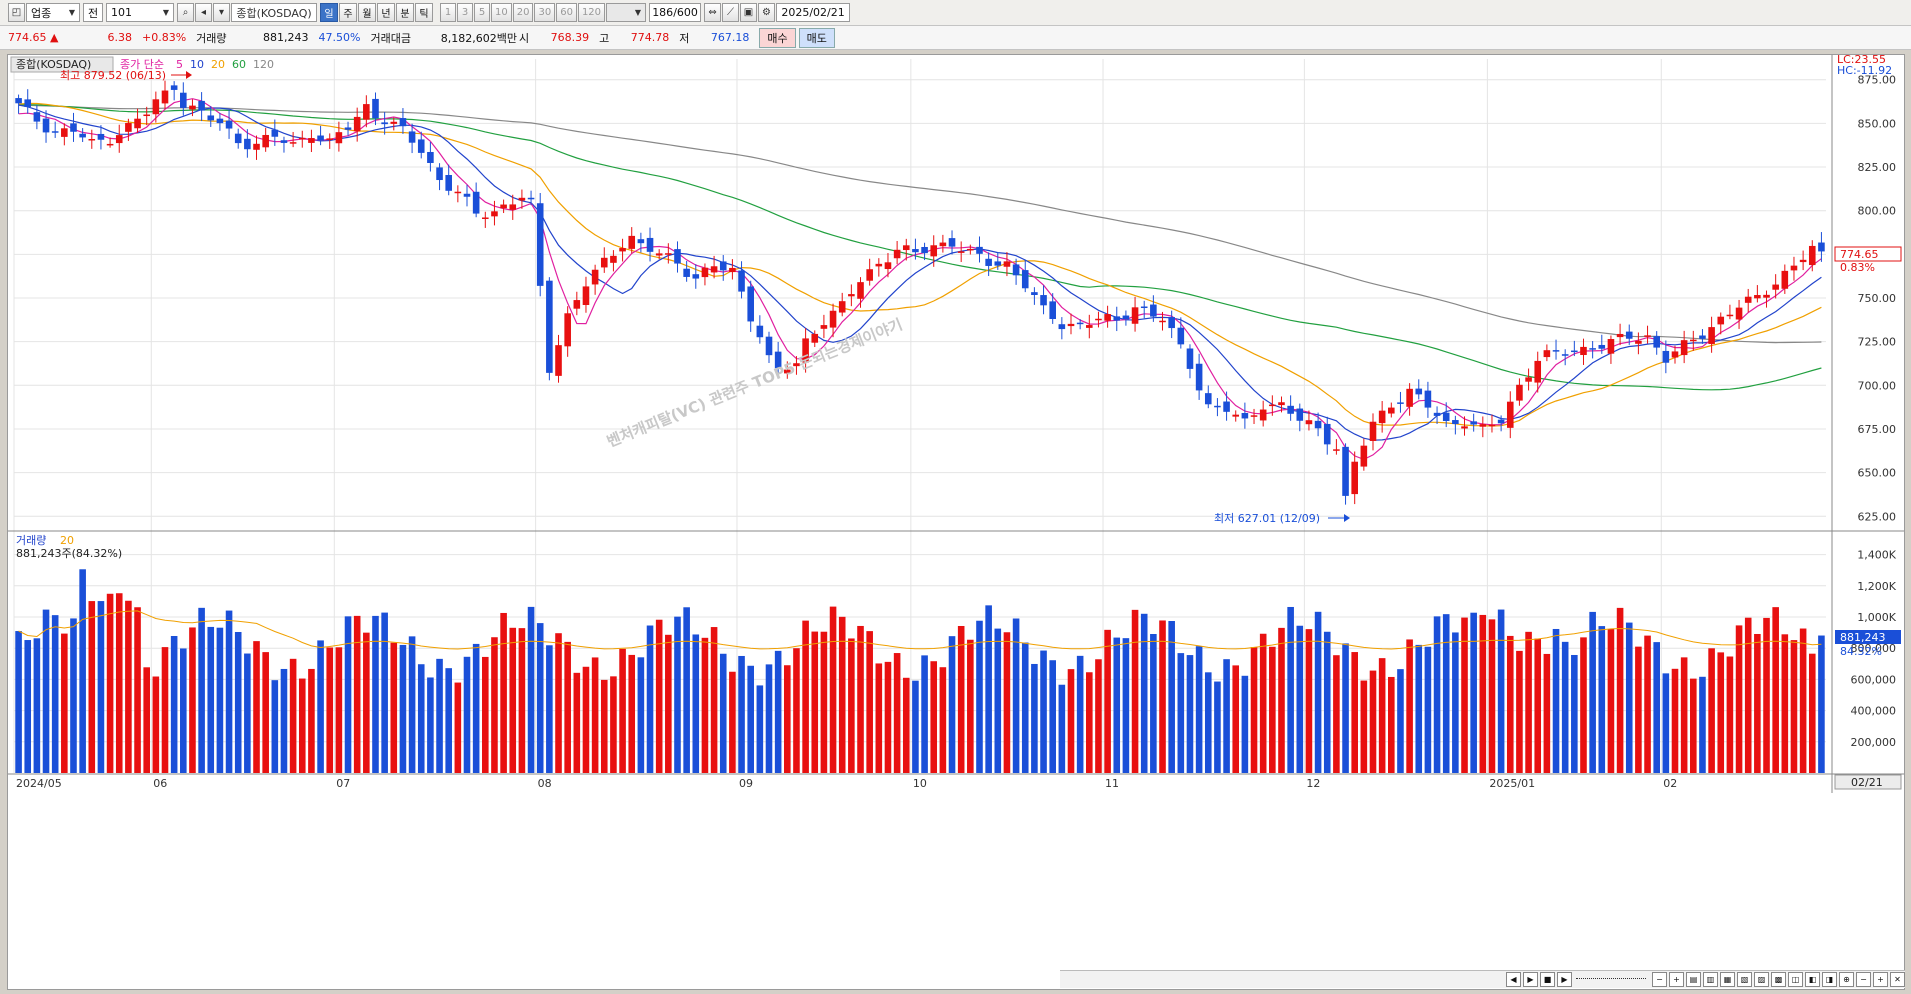  Describe the element at coordinates (1880, 979) in the screenshot. I see `zoom-plus-icon: +` at that location.